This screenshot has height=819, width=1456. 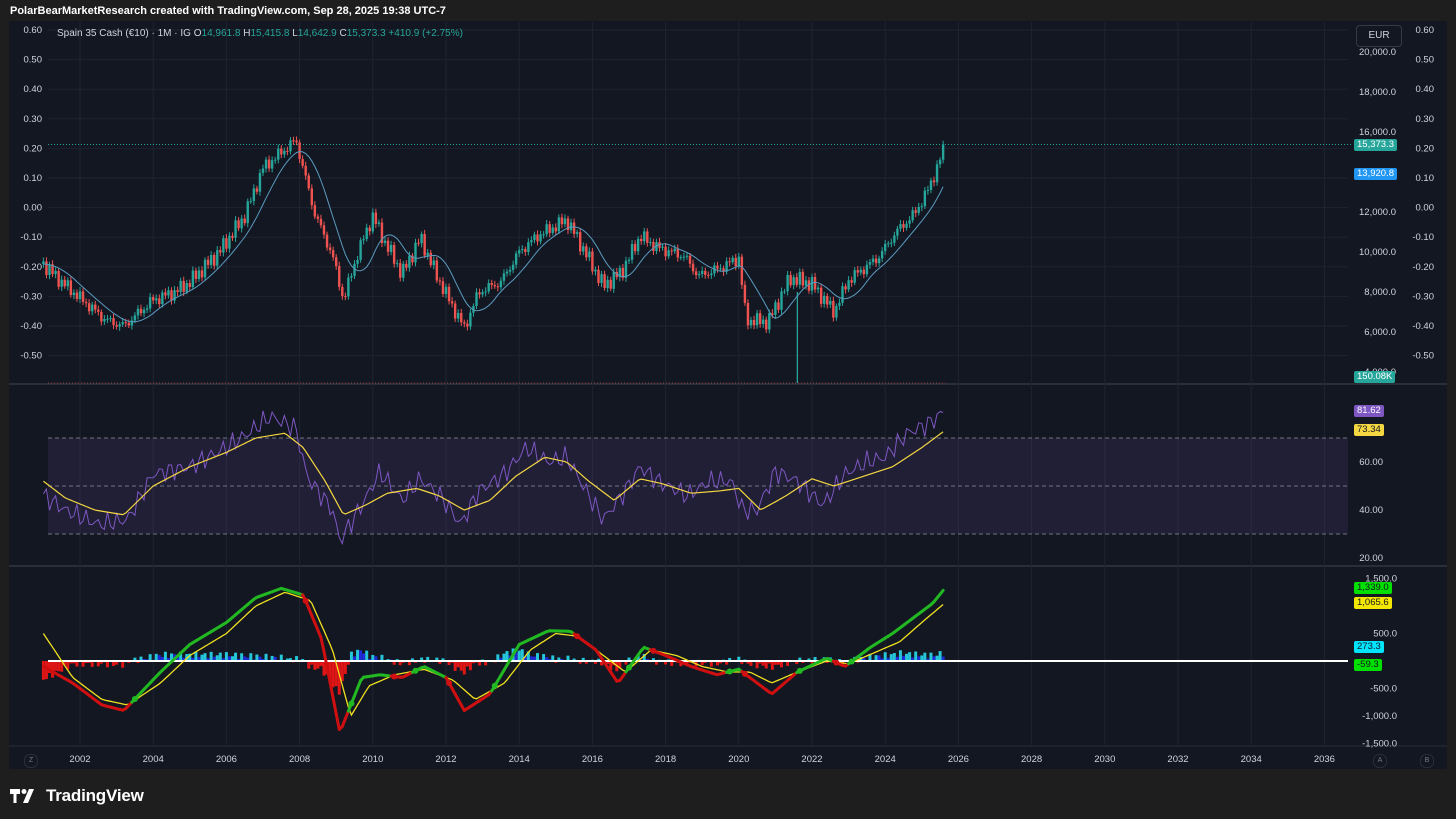 I want to click on scale-z-button: Z, so click(x=31, y=761).